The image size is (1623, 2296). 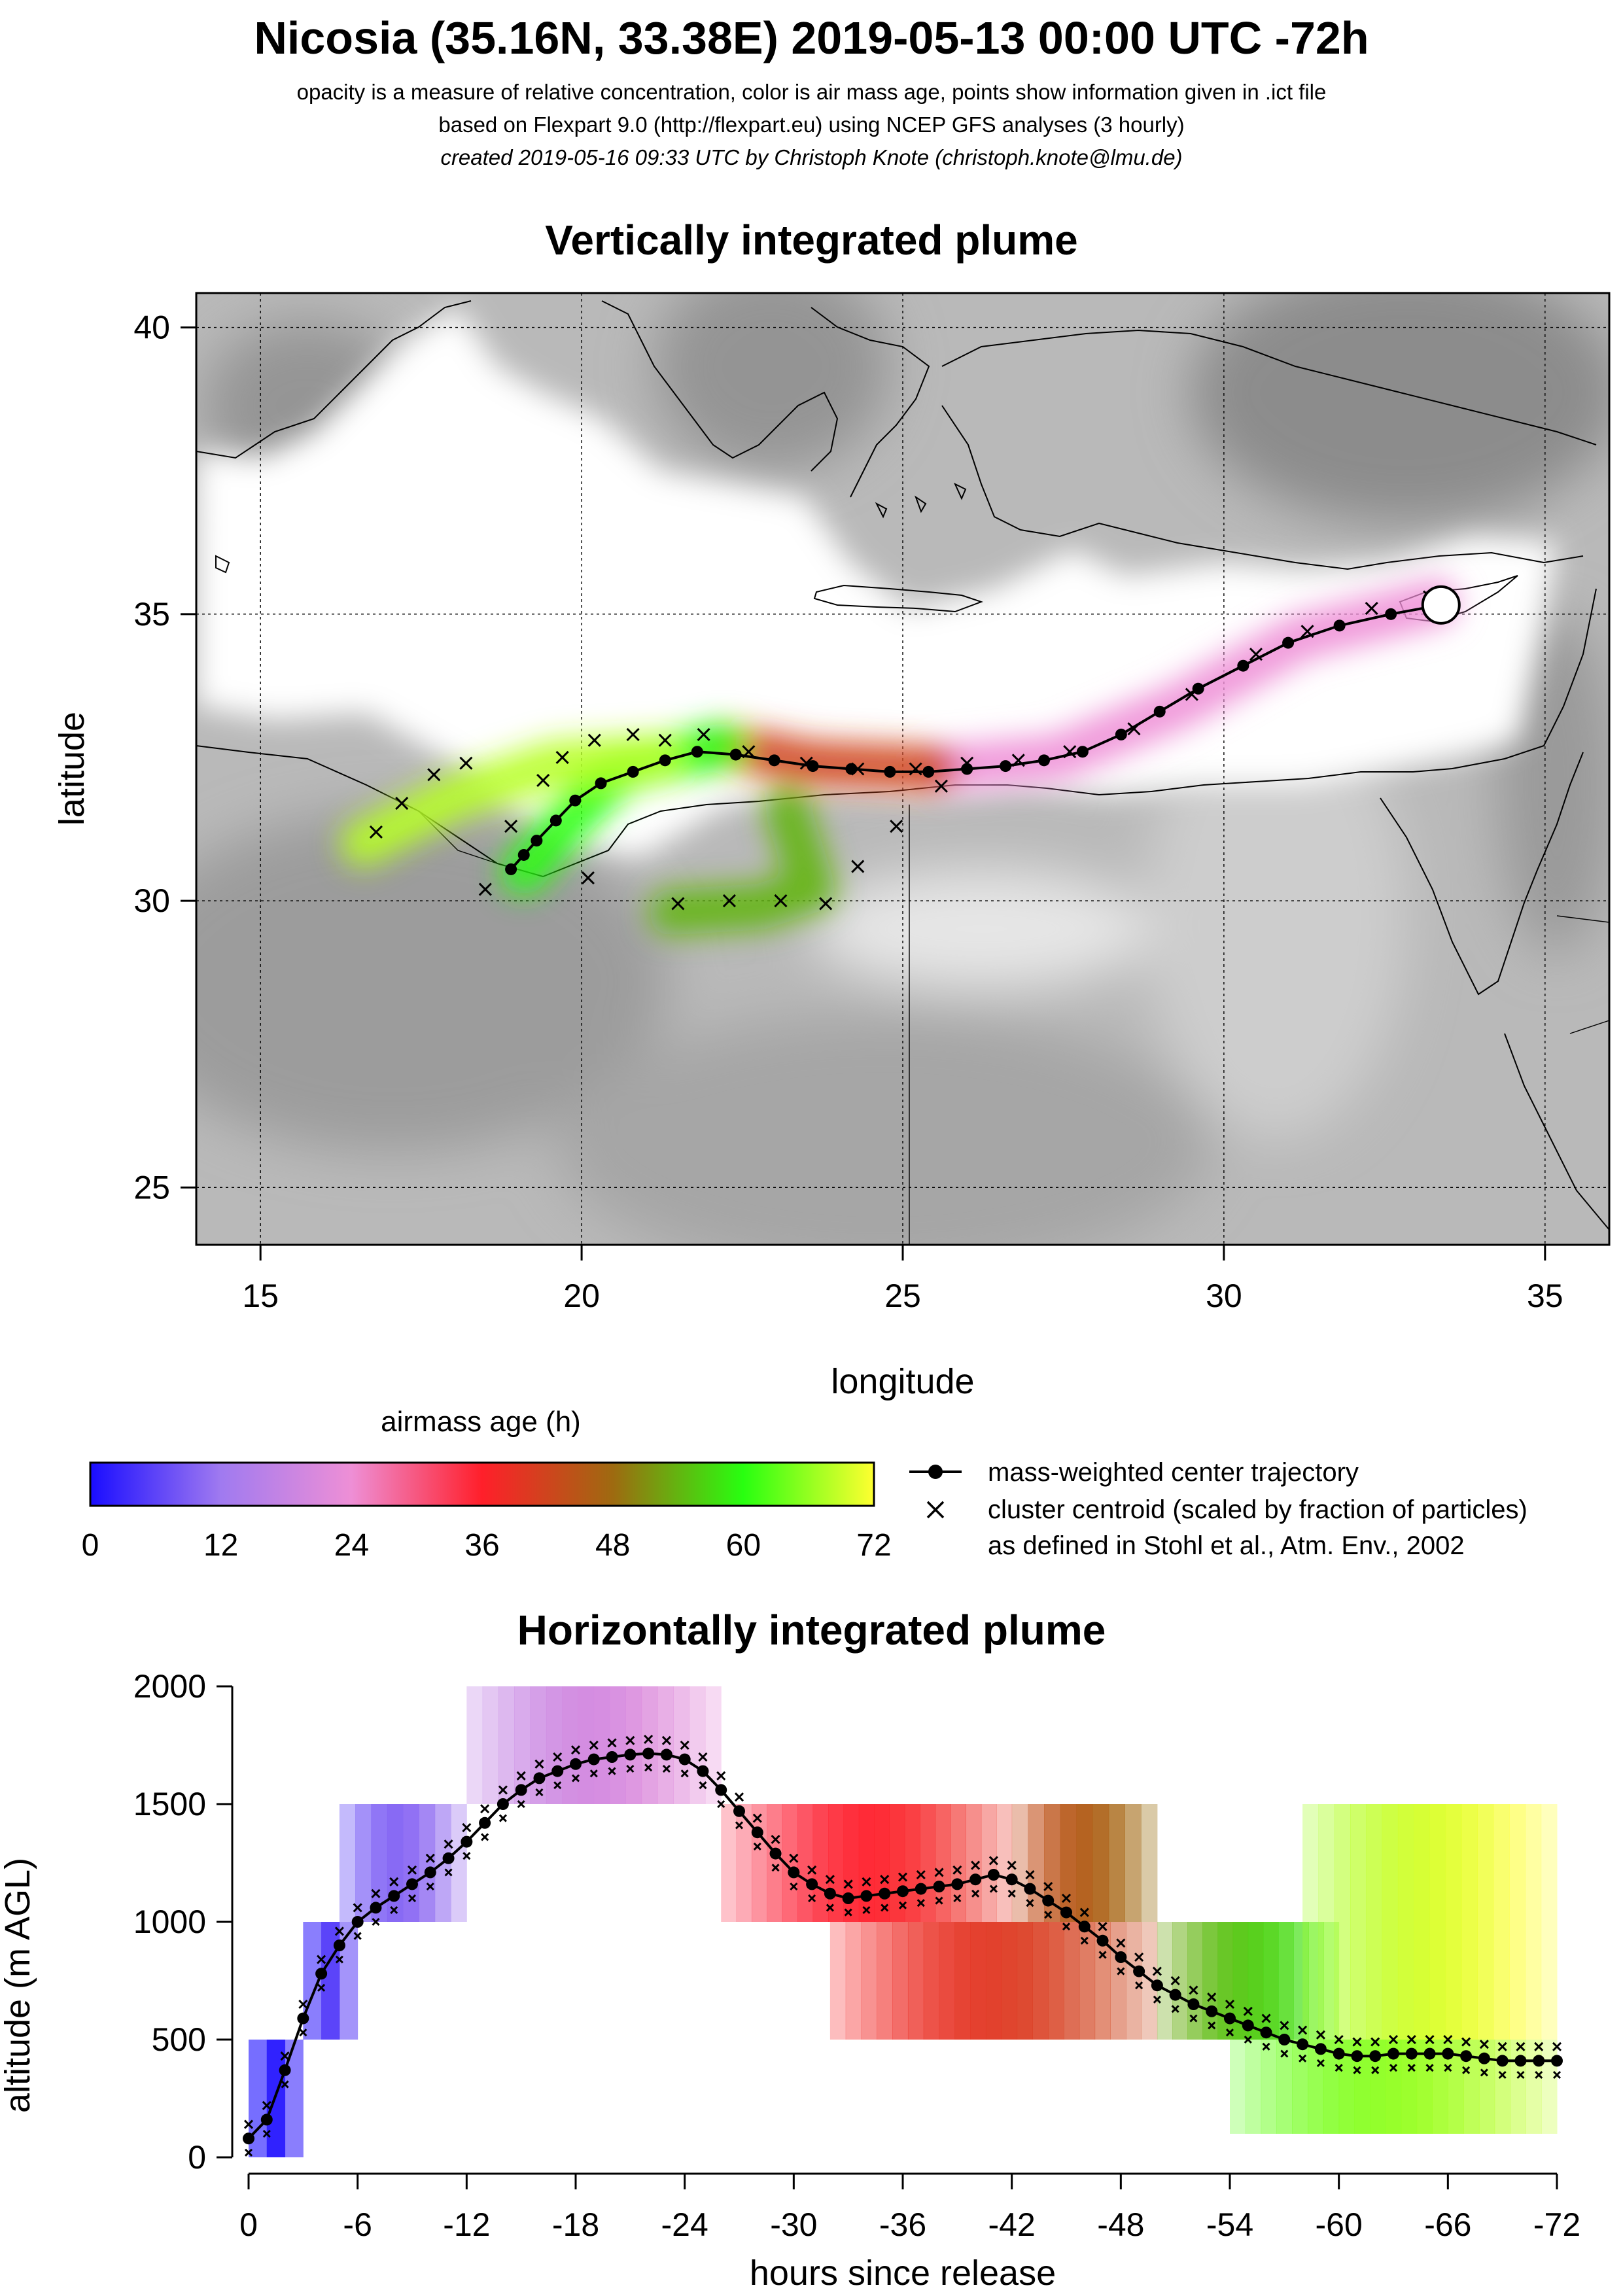 What do you see at coordinates (260, 1296) in the screenshot?
I see `map-xtick-label: 15` at bounding box center [260, 1296].